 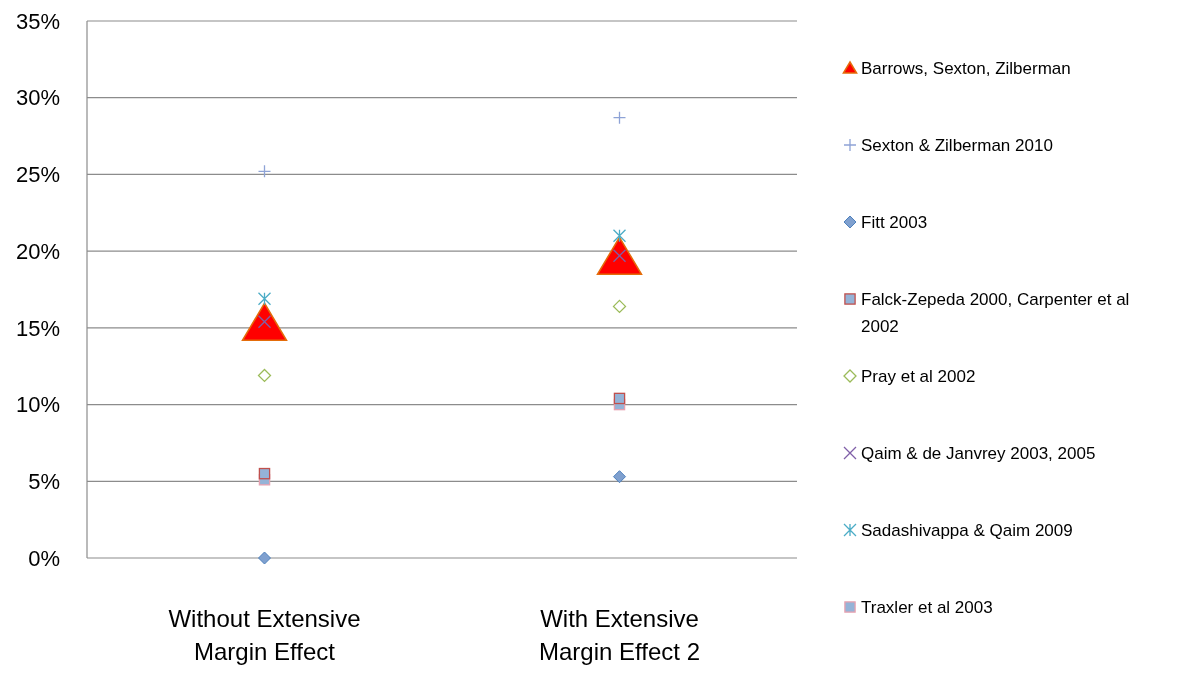 I want to click on legend-label: Falck-Zepeda 2000, Carpenter et al 2002, so click(x=995, y=312).